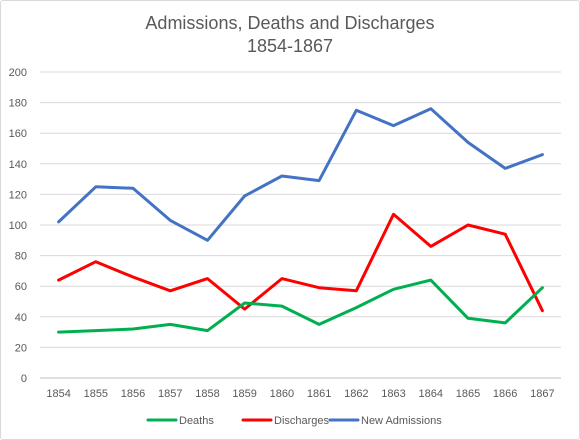 The width and height of the screenshot is (580, 440). I want to click on y-tick-label: 180, so click(18, 104).